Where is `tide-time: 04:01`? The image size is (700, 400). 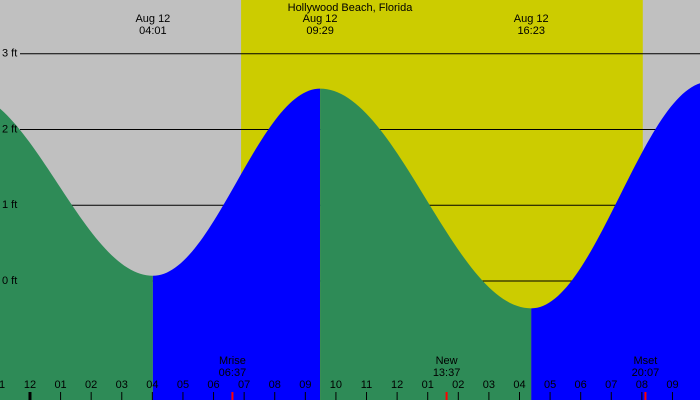
tide-time: 04:01 is located at coordinates (153, 31).